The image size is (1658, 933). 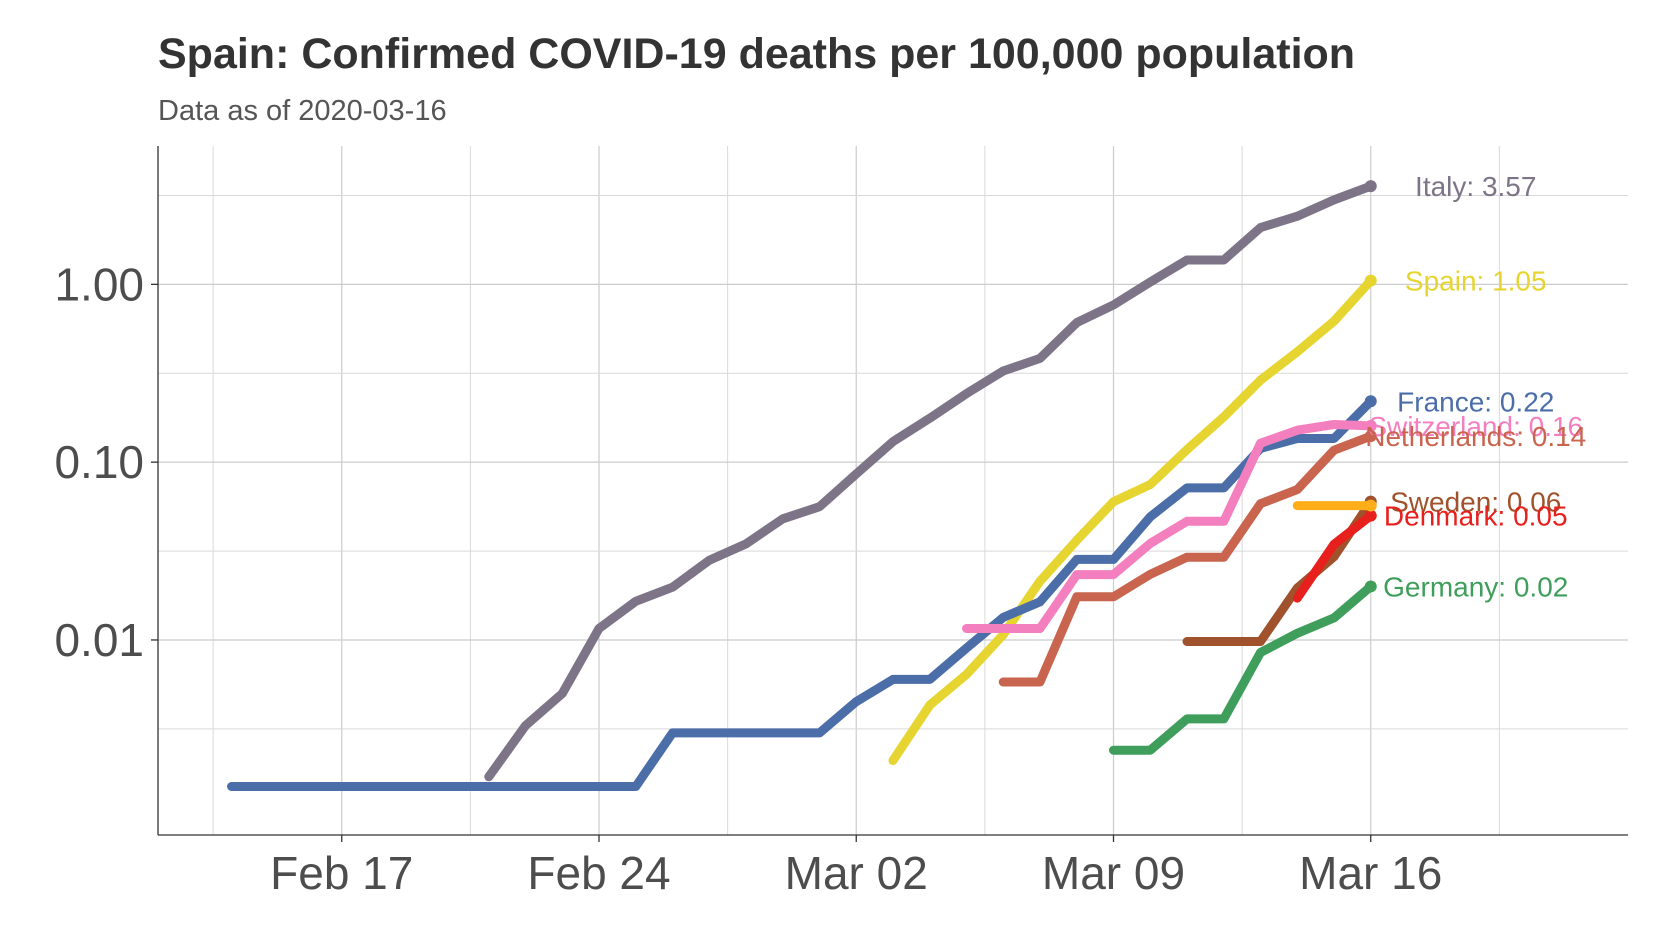 What do you see at coordinates (1475, 586) in the screenshot?
I see `series-label-germany: Germany: 0.02` at bounding box center [1475, 586].